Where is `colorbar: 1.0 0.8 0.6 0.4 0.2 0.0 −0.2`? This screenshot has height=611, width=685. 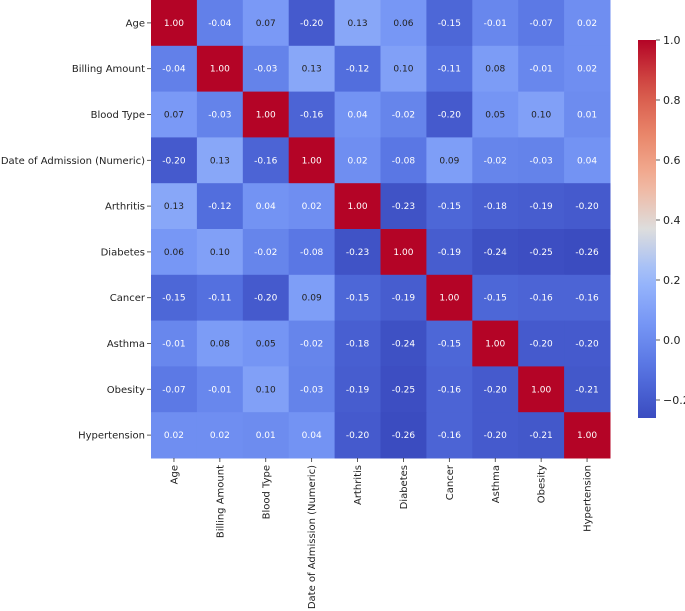 colorbar: 1.0 0.8 0.6 0.4 0.2 0.0 −0.2 is located at coordinates (661, 226).